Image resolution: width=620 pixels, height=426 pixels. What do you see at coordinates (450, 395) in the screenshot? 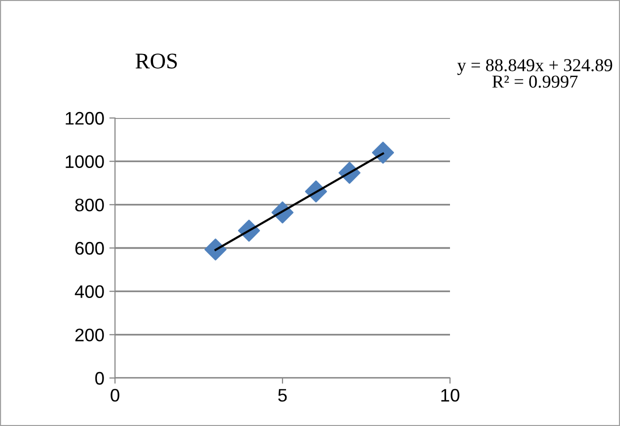
I see `x-tick-label: 10` at bounding box center [450, 395].